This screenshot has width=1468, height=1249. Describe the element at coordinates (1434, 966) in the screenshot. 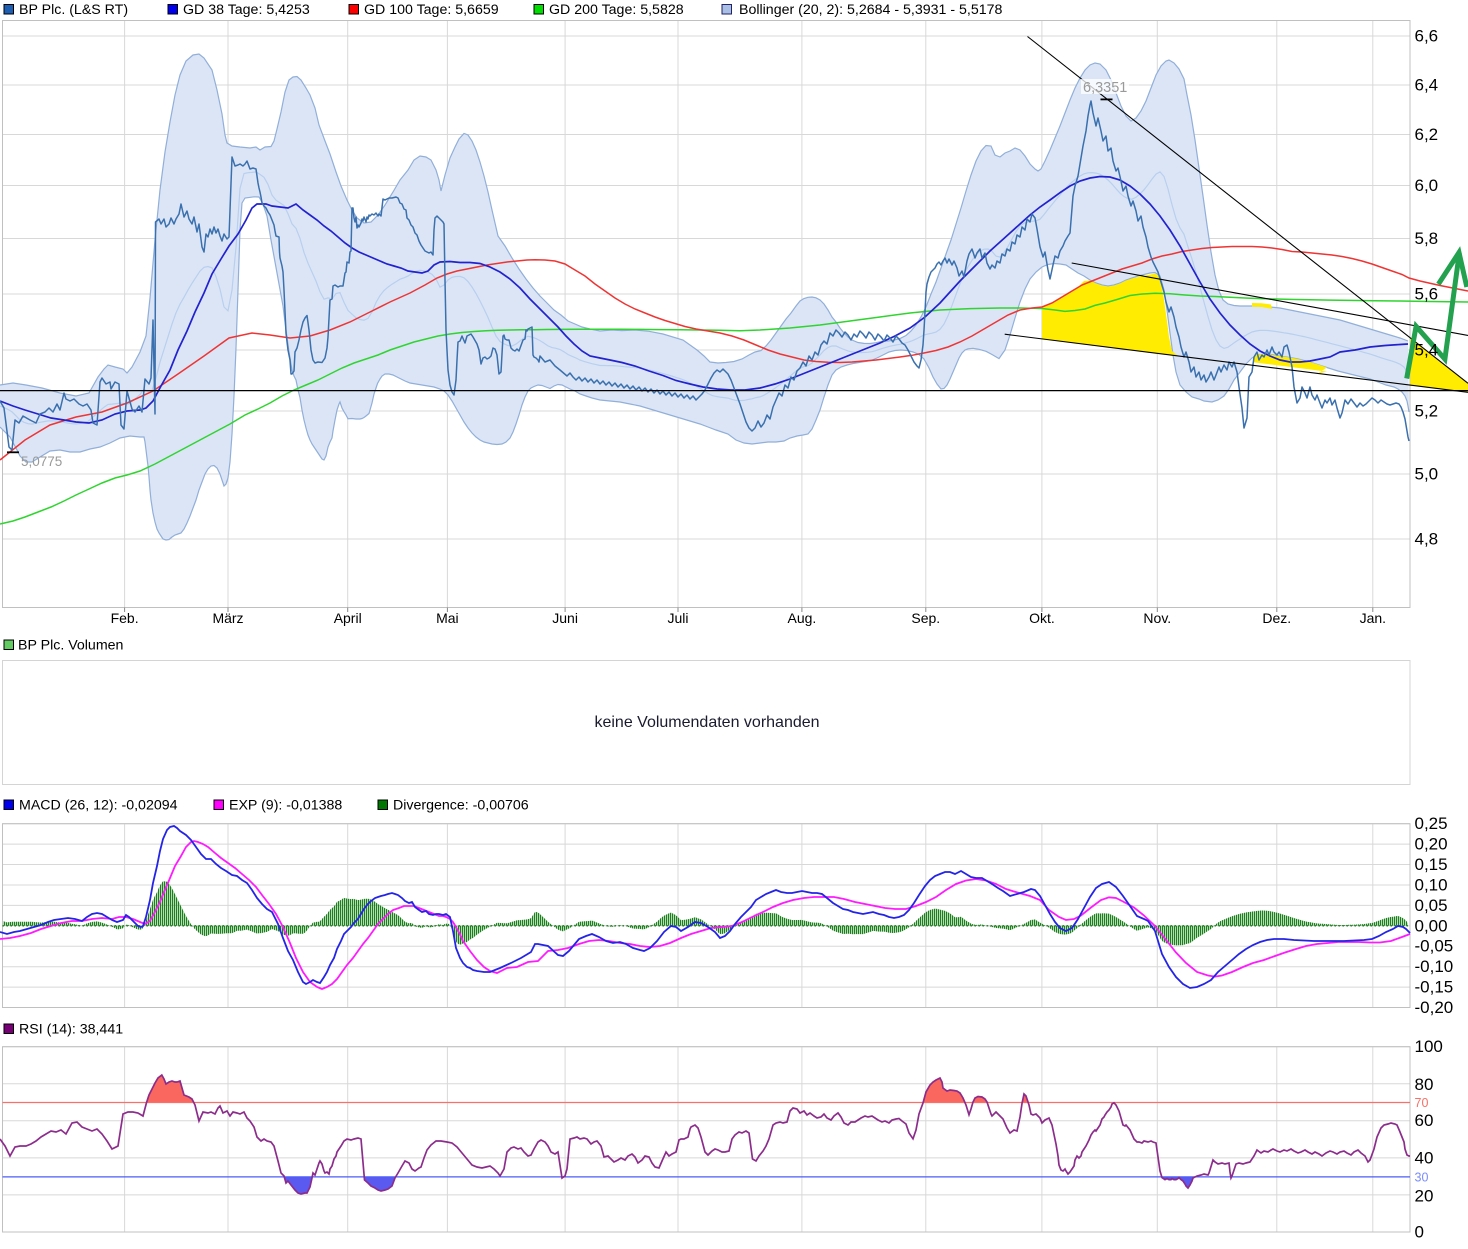

I see `svg-text: -0,10` at that location.